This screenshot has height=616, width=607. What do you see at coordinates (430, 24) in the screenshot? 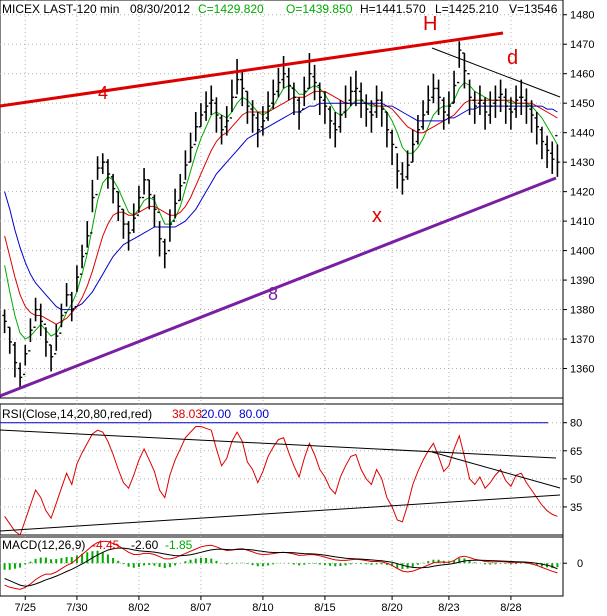
I see `annotation-h: H` at bounding box center [430, 24].